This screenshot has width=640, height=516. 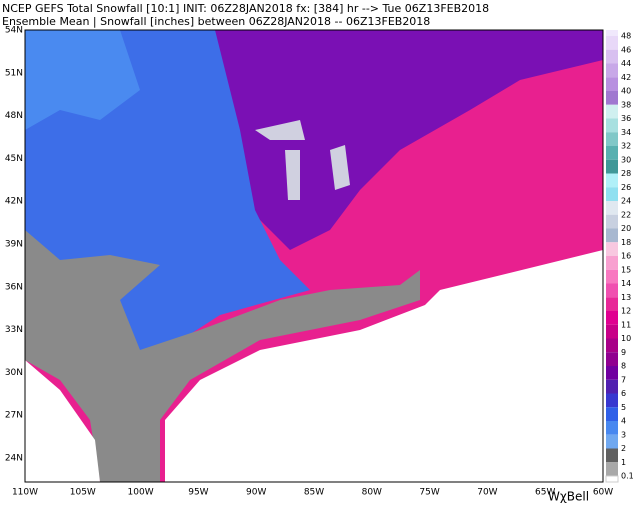 What do you see at coordinates (623, 434) in the screenshot?
I see `colorbar-label: 3` at bounding box center [623, 434].